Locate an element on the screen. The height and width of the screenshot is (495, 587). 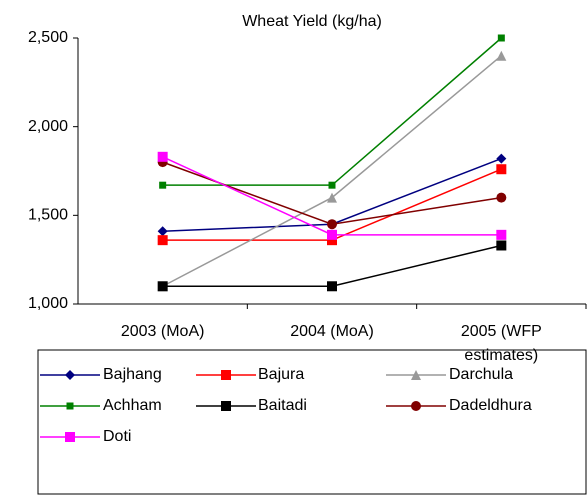
chart-title: Wheat Yield (kg/ha) is located at coordinates (312, 21).